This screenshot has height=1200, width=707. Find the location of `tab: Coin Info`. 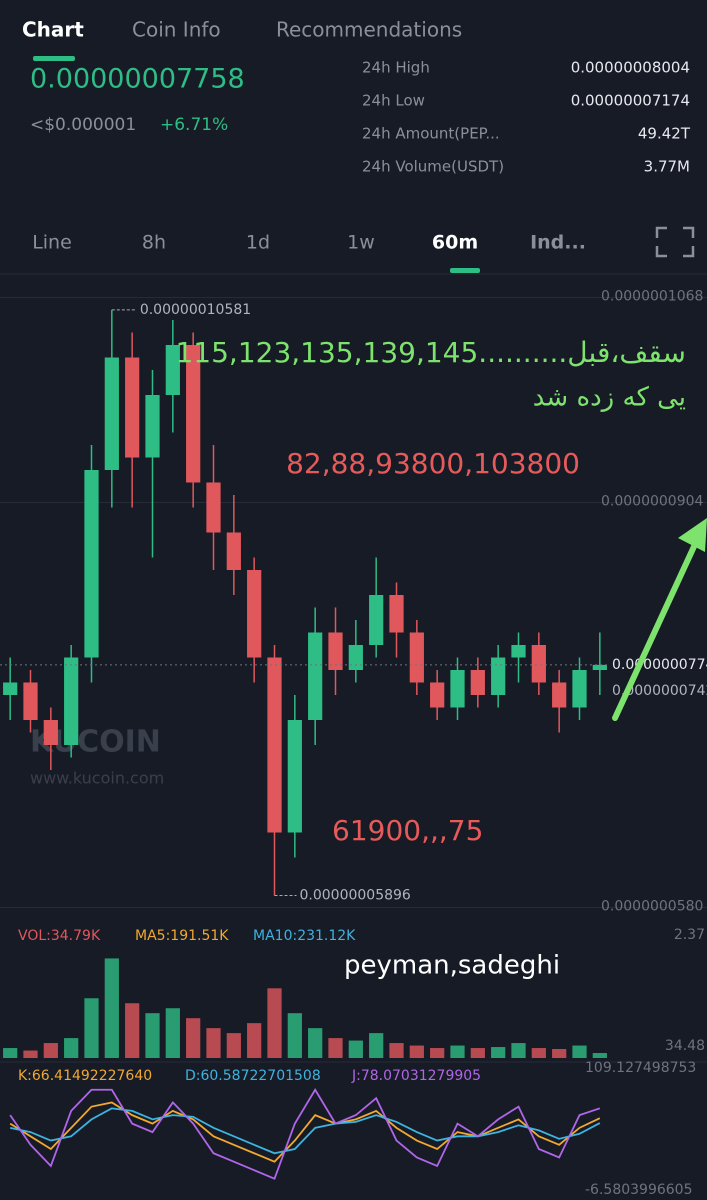

tab: Coin Info is located at coordinates (176, 30).